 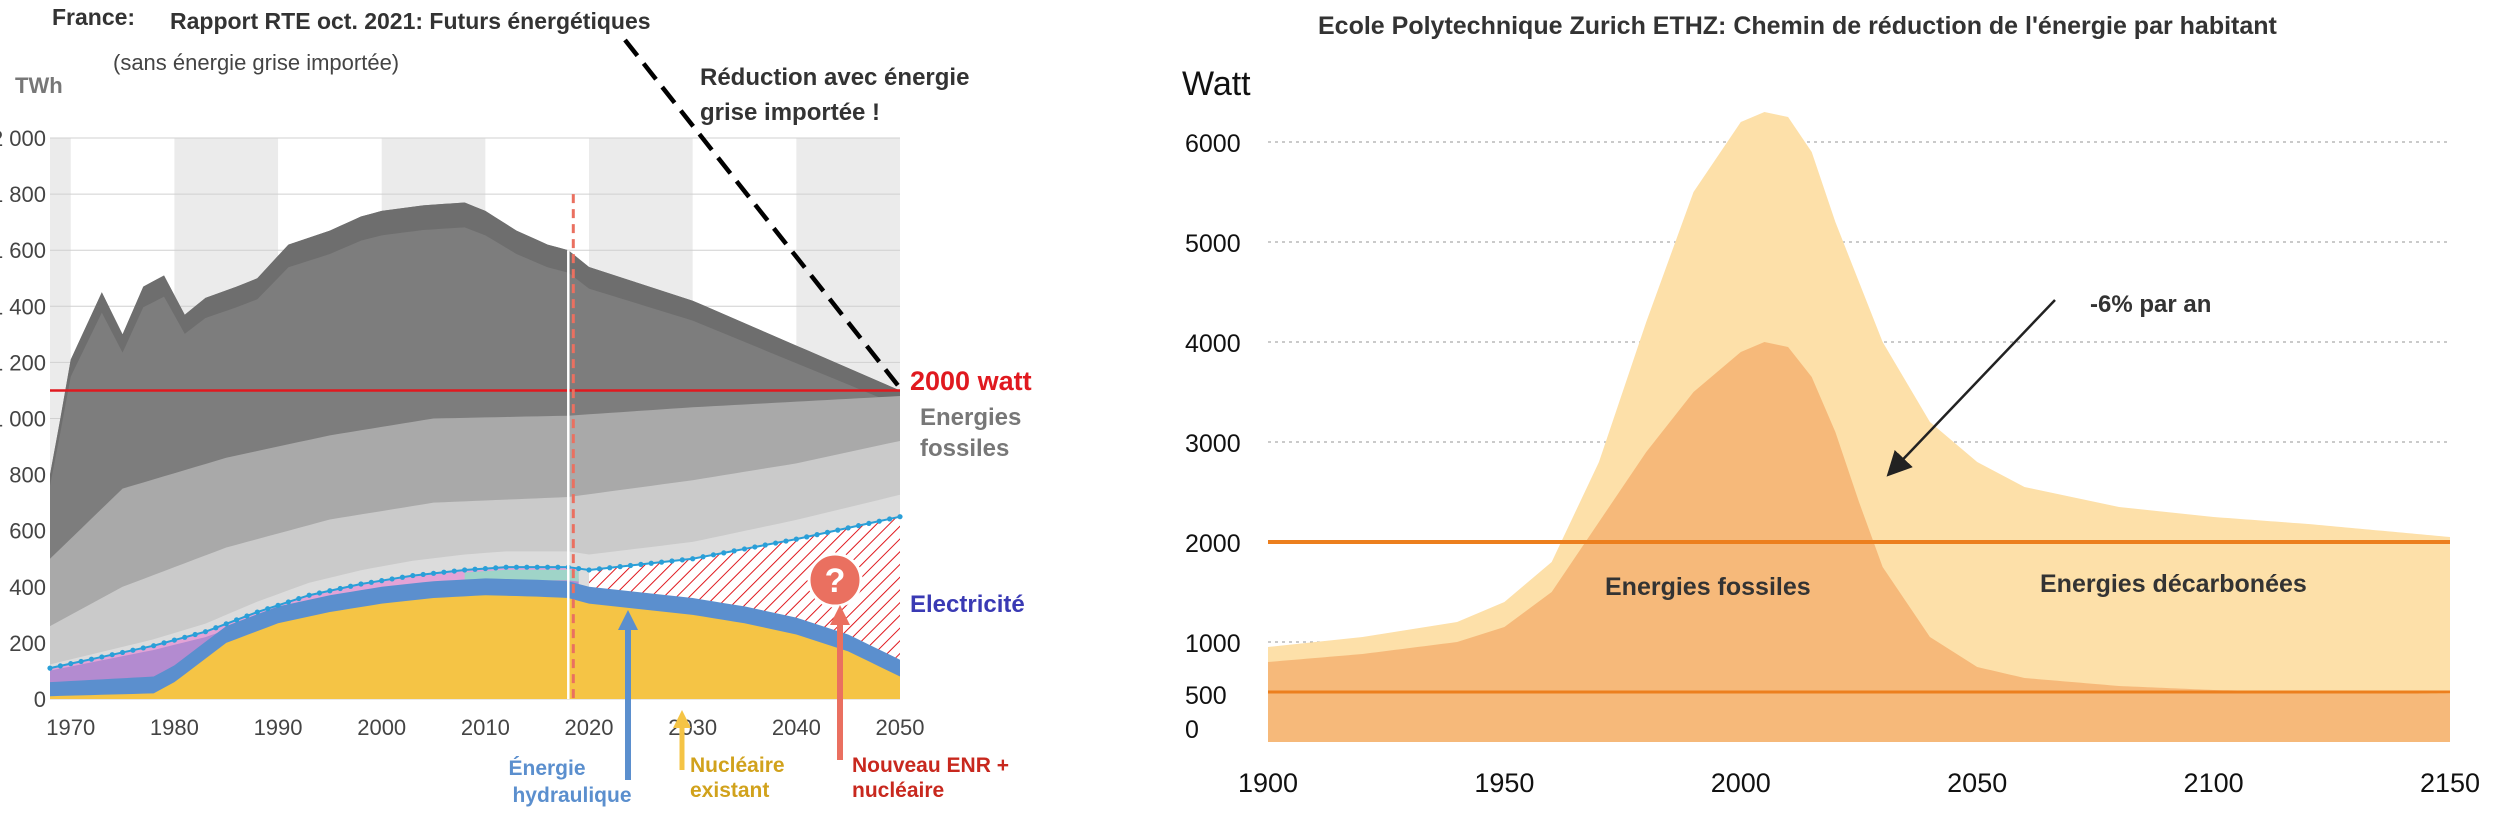 What do you see at coordinates (278, 727) in the screenshot?
I see `left-x-tick: 1990` at bounding box center [278, 727].